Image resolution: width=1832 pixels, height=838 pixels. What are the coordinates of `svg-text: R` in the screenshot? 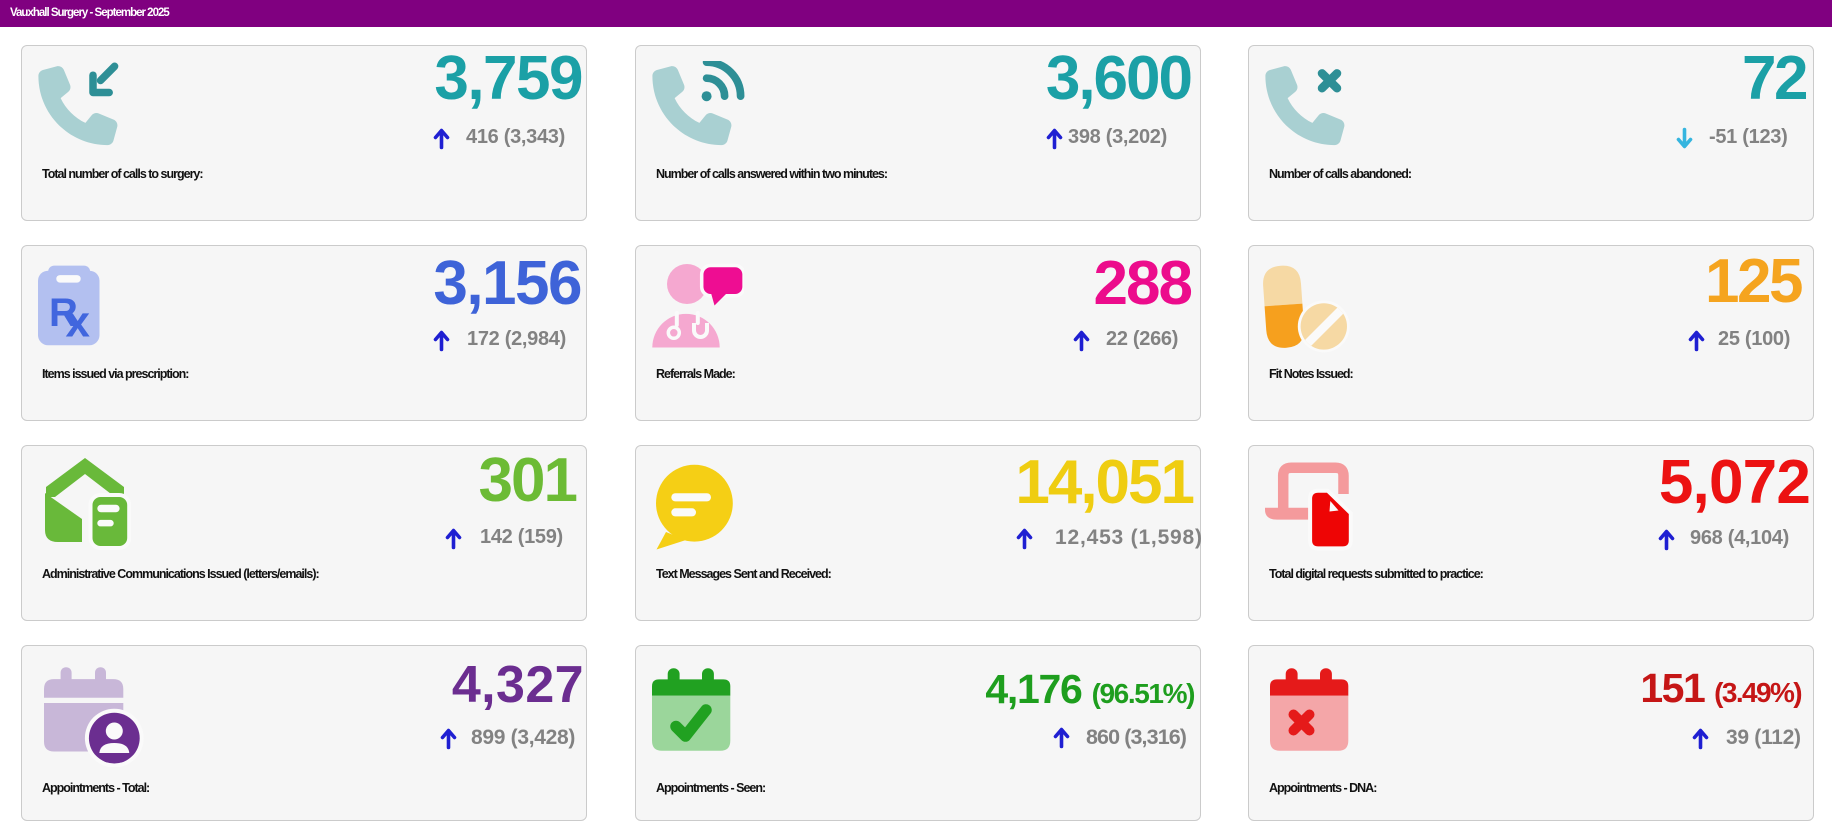 It's located at (63, 313).